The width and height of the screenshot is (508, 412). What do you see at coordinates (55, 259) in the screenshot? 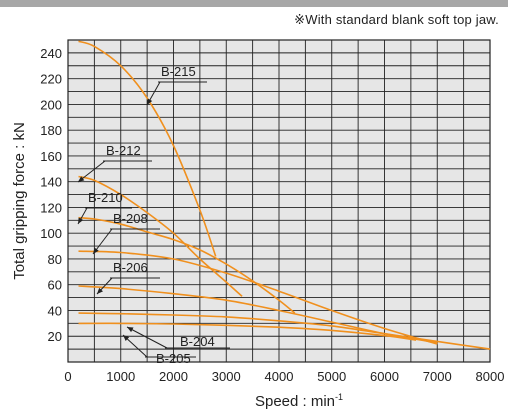
I see `y-tick-label: 80` at bounding box center [55, 259].